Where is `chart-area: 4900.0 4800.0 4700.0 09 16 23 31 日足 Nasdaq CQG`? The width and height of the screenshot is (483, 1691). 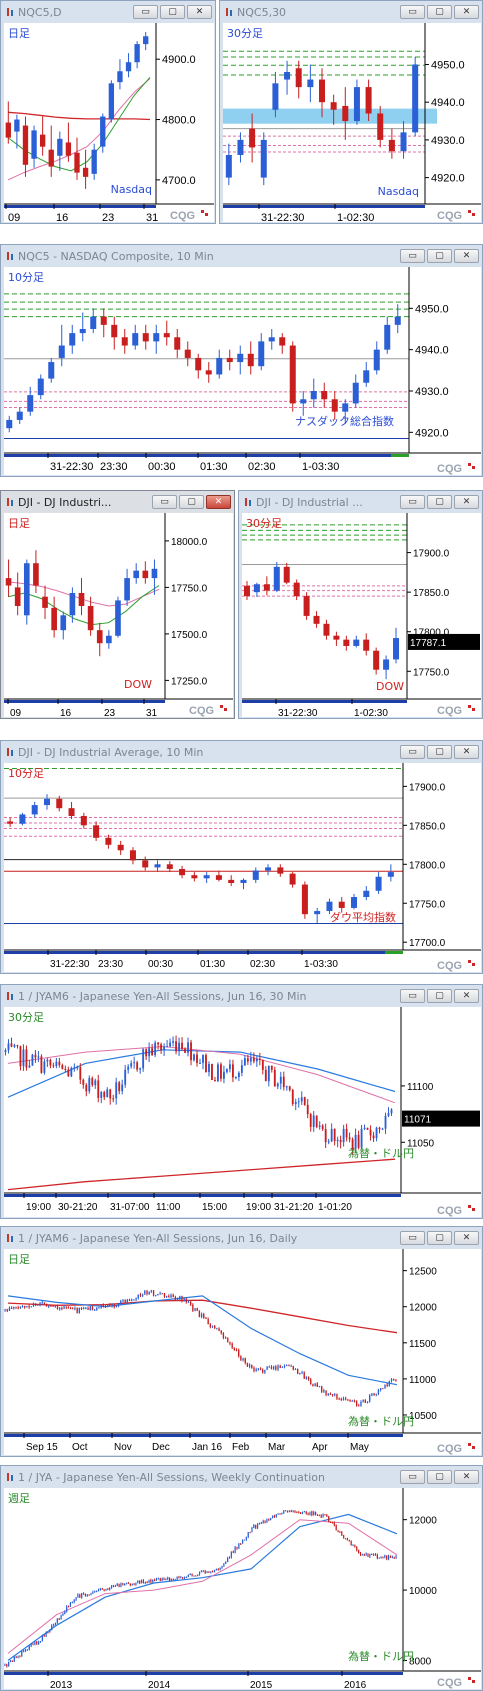 chart-area: 4900.0 4800.0 4700.0 09 16 23 31 日足 Nasdaq CQG is located at coordinates (109, 122).